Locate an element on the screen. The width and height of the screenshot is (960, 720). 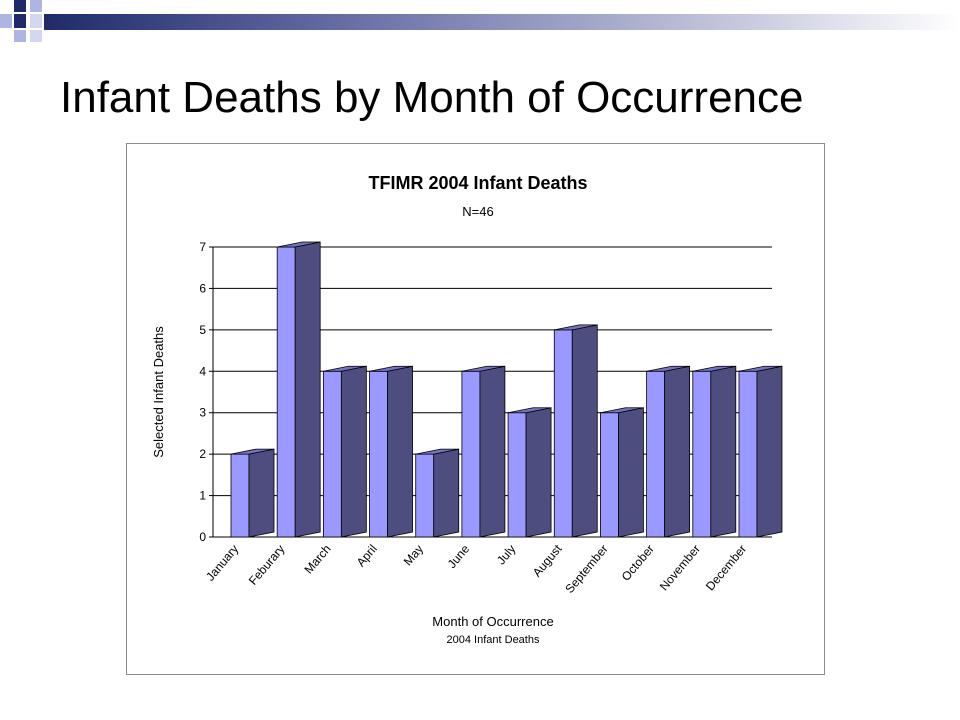
y-tick-label: 3 is located at coordinates (202, 413).